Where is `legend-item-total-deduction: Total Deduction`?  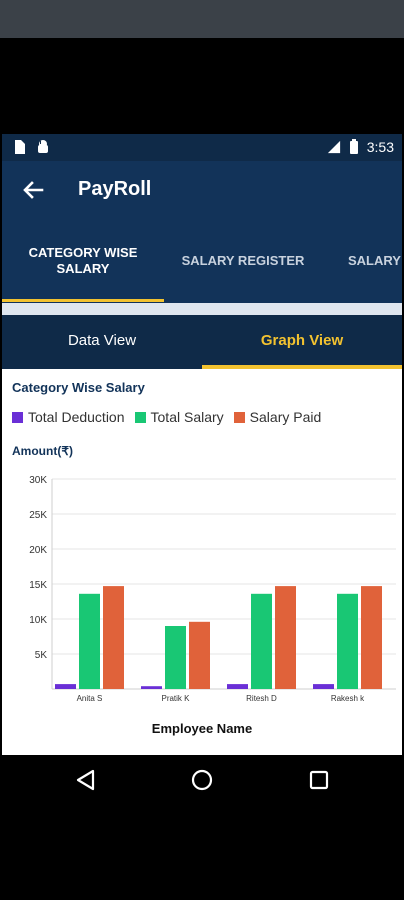 legend-item-total-deduction: Total Deduction is located at coordinates (68, 417).